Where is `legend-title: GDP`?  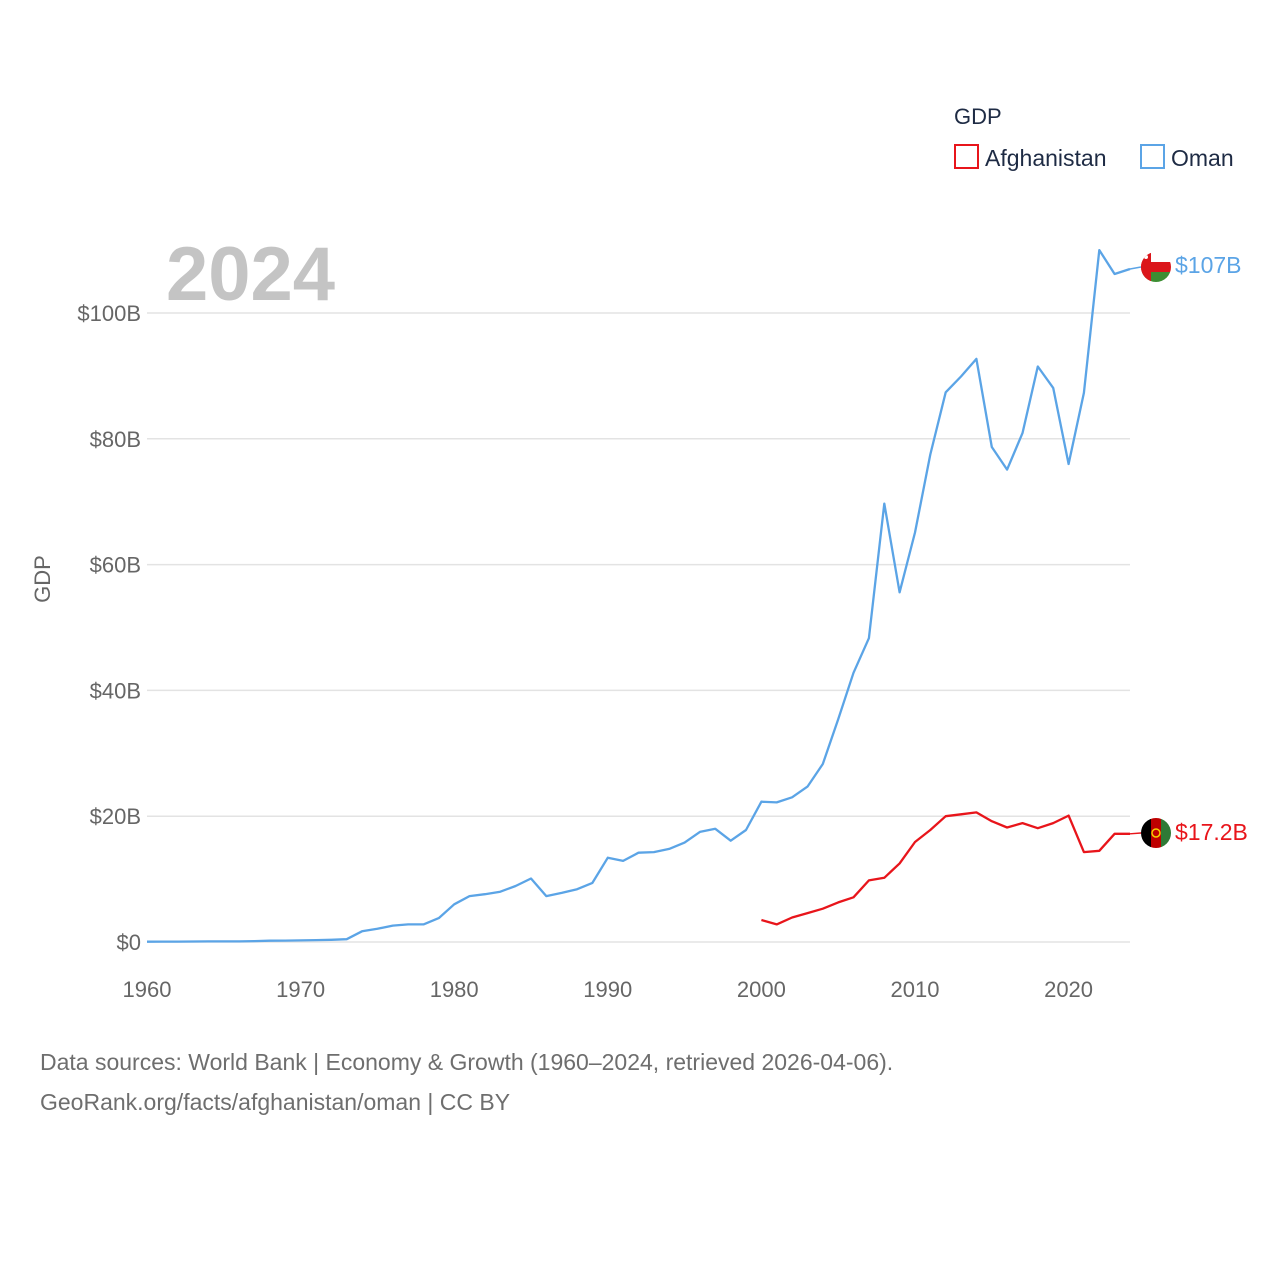
legend-title: GDP is located at coordinates (978, 116).